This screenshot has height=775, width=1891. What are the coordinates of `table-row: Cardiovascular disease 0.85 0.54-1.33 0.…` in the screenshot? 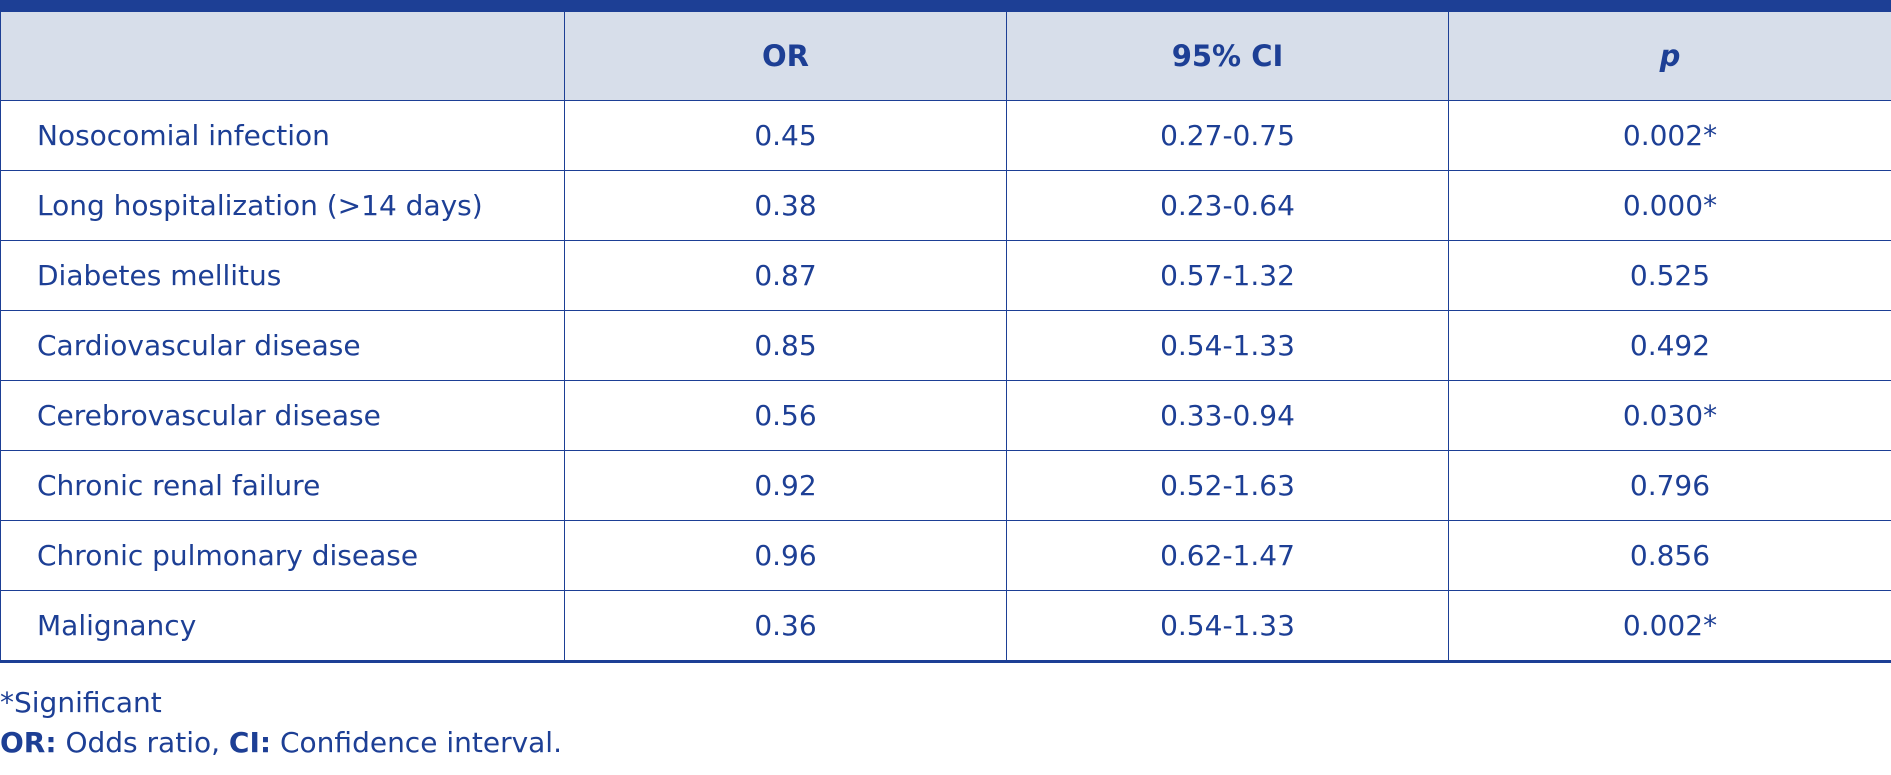 It's located at (945, 345).